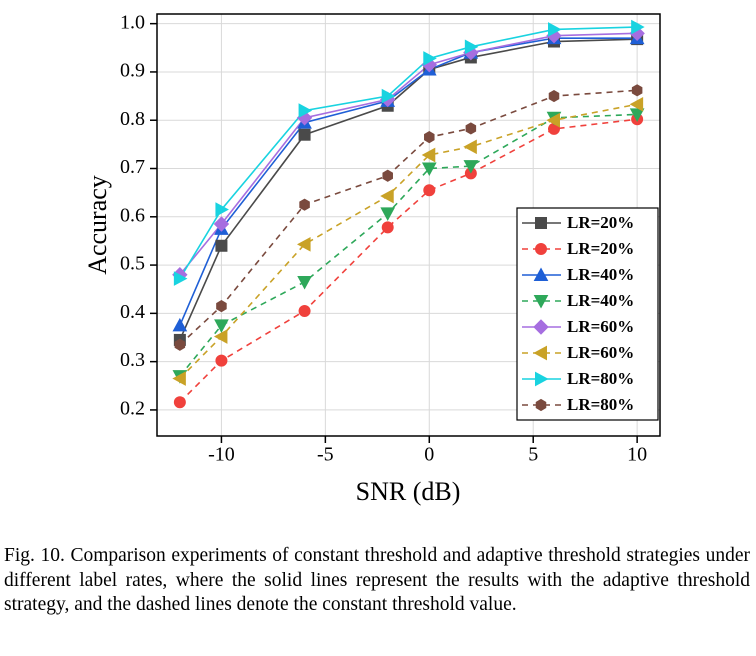 This screenshot has height=656, width=756. What do you see at coordinates (132, 71) in the screenshot?
I see `y-tick-label: 0.9` at bounding box center [132, 71].